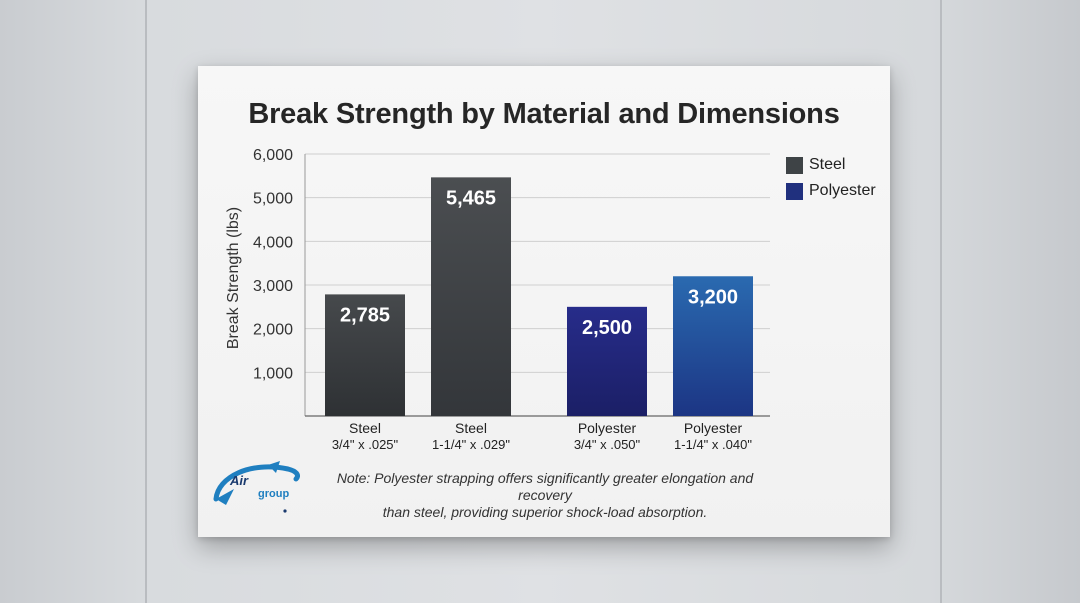 Image resolution: width=1080 pixels, height=603 pixels. I want to click on bar-value-label: 2,500, so click(607, 328).